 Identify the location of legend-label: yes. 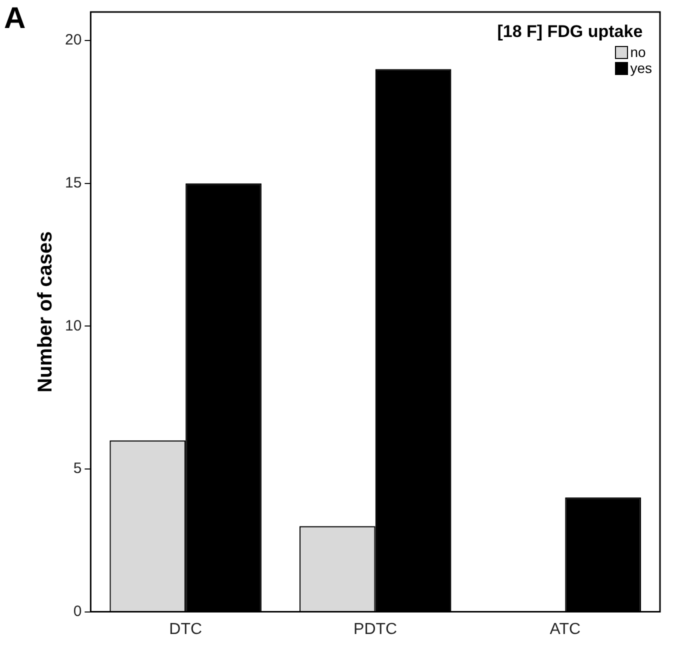
(641, 68).